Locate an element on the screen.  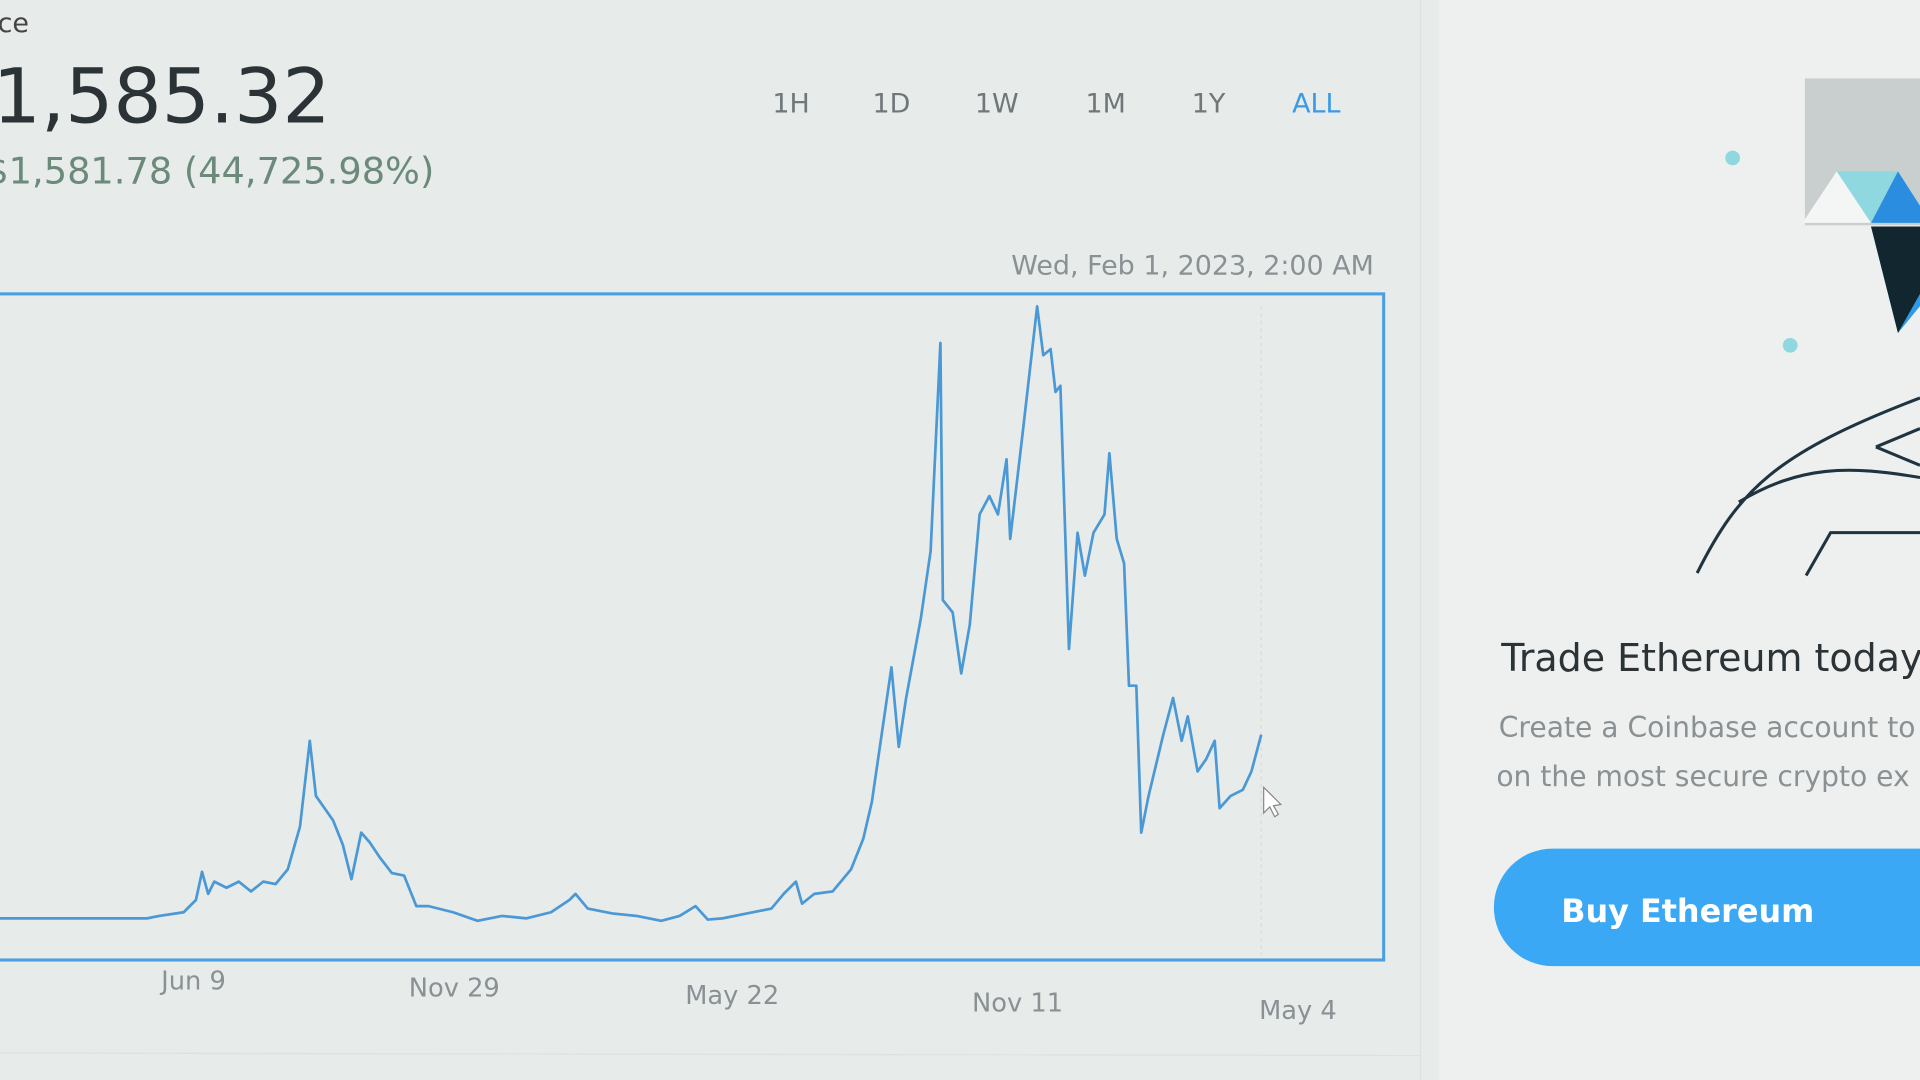
range-button: ALL is located at coordinates (1316, 104).